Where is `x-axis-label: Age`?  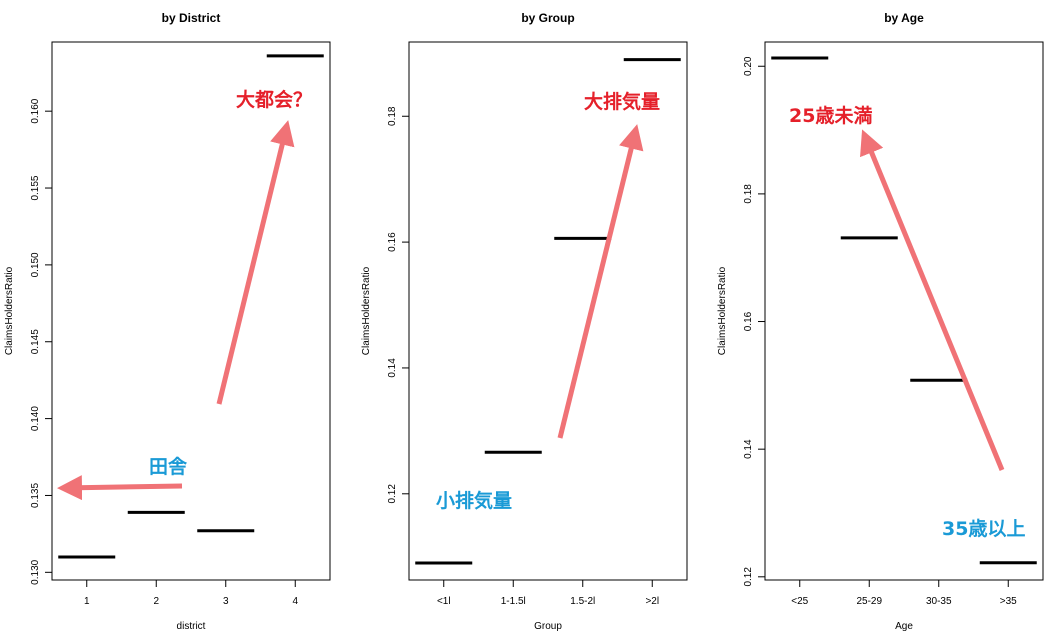
x-axis-label: Age is located at coordinates (904, 626).